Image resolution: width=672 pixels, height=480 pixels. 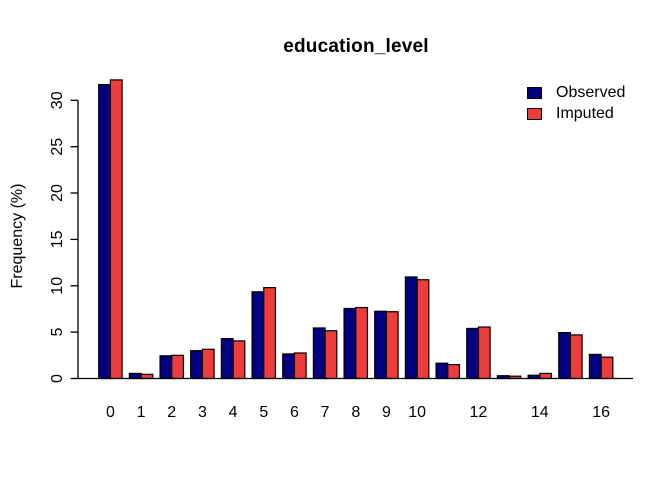 I want to click on legend: Observed Imputed, so click(x=576, y=103).